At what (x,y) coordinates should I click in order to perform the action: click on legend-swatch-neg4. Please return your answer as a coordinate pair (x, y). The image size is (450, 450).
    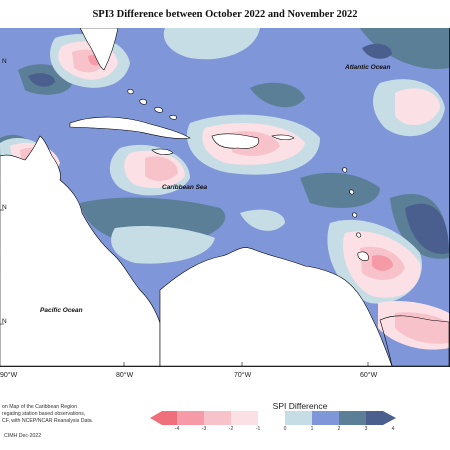
    Looking at the image, I should click on (163, 418).